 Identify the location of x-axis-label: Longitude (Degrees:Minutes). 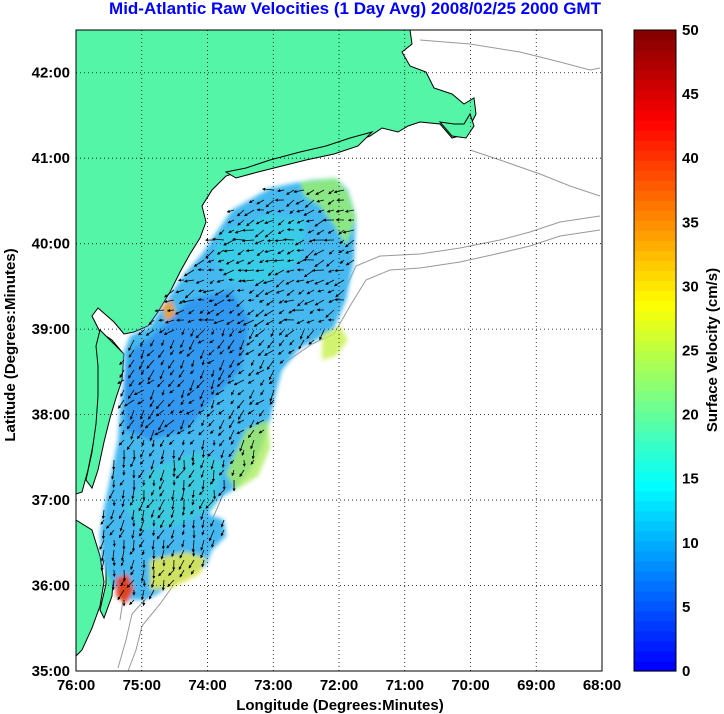
(340, 705).